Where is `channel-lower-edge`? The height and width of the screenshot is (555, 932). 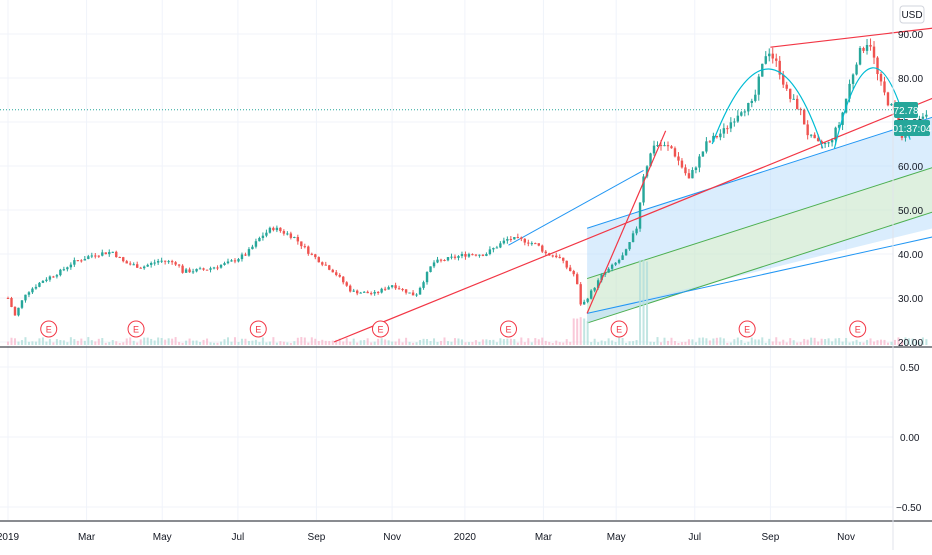
channel-lower-edge is located at coordinates (759, 275).